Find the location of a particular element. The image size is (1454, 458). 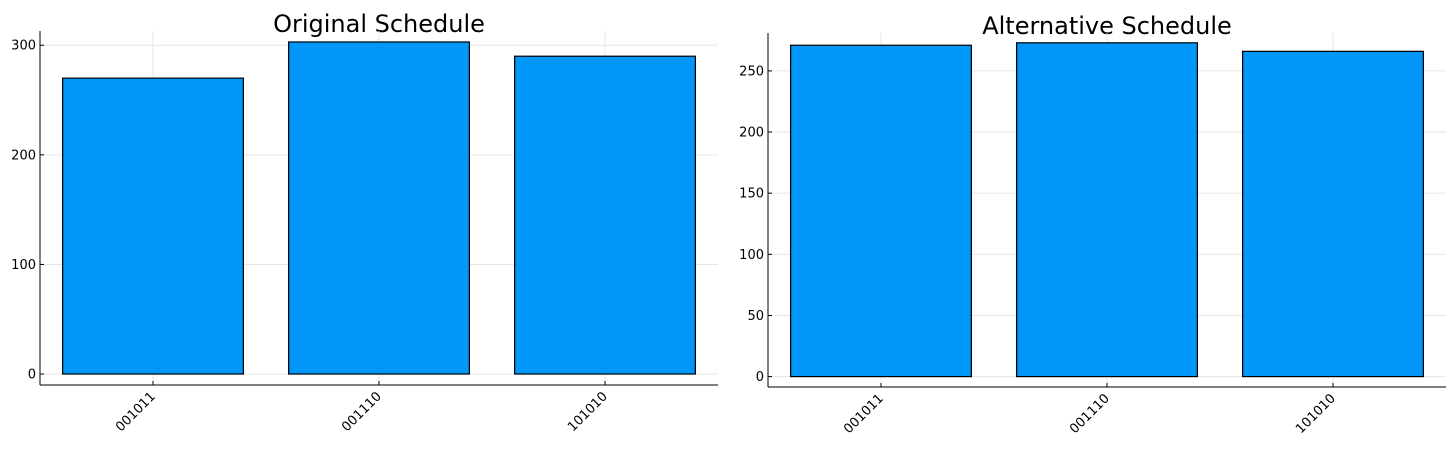

y-tick-label: 50 is located at coordinates (755, 316).